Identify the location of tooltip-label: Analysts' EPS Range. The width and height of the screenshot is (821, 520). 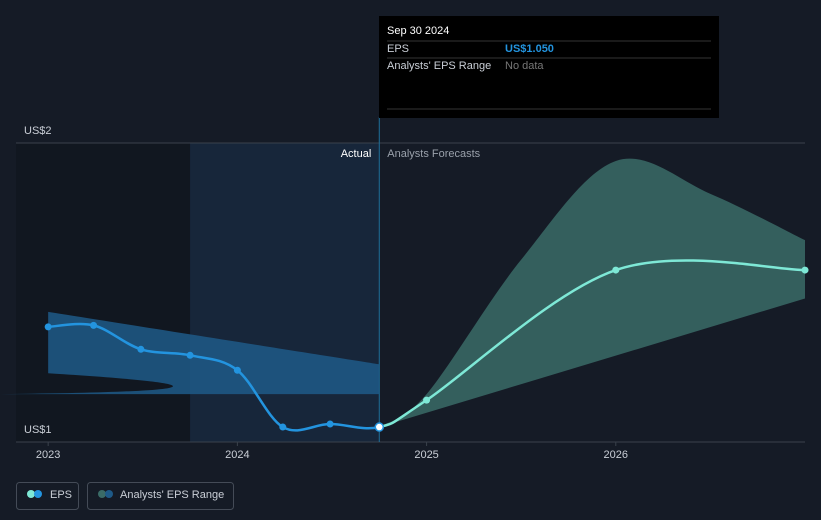
(439, 66).